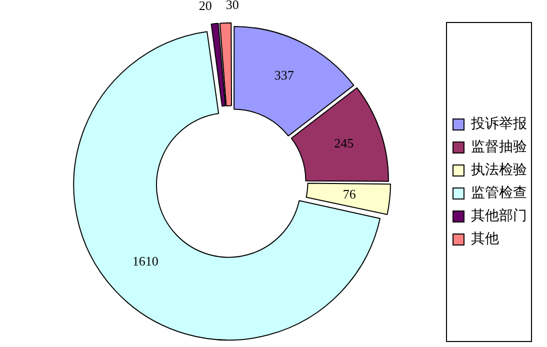 The height and width of the screenshot is (347, 547). What do you see at coordinates (499, 216) in the screenshot?
I see `legend-label: 其他部门` at bounding box center [499, 216].